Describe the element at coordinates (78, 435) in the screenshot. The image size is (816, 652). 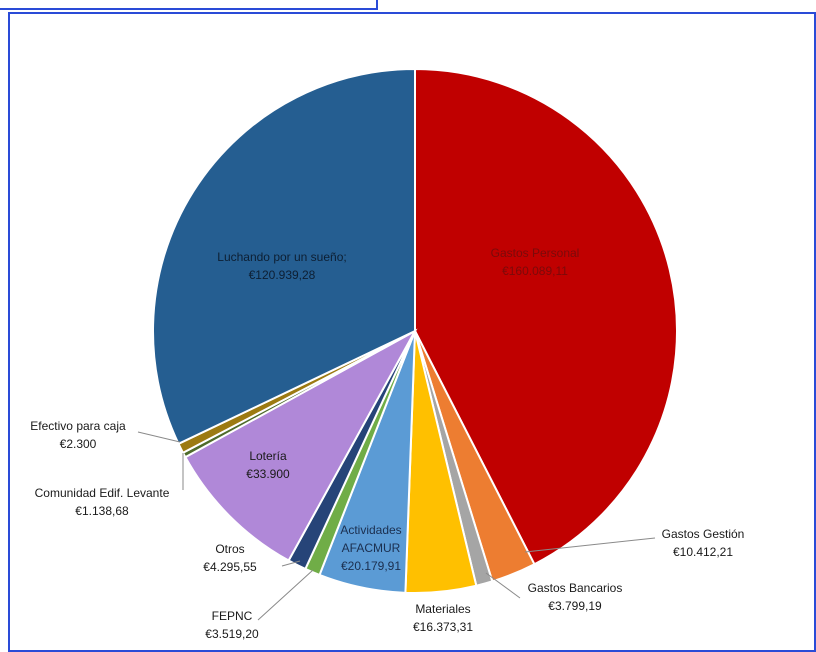
I see `slice-label: Efectivo para caja €2.300` at that location.